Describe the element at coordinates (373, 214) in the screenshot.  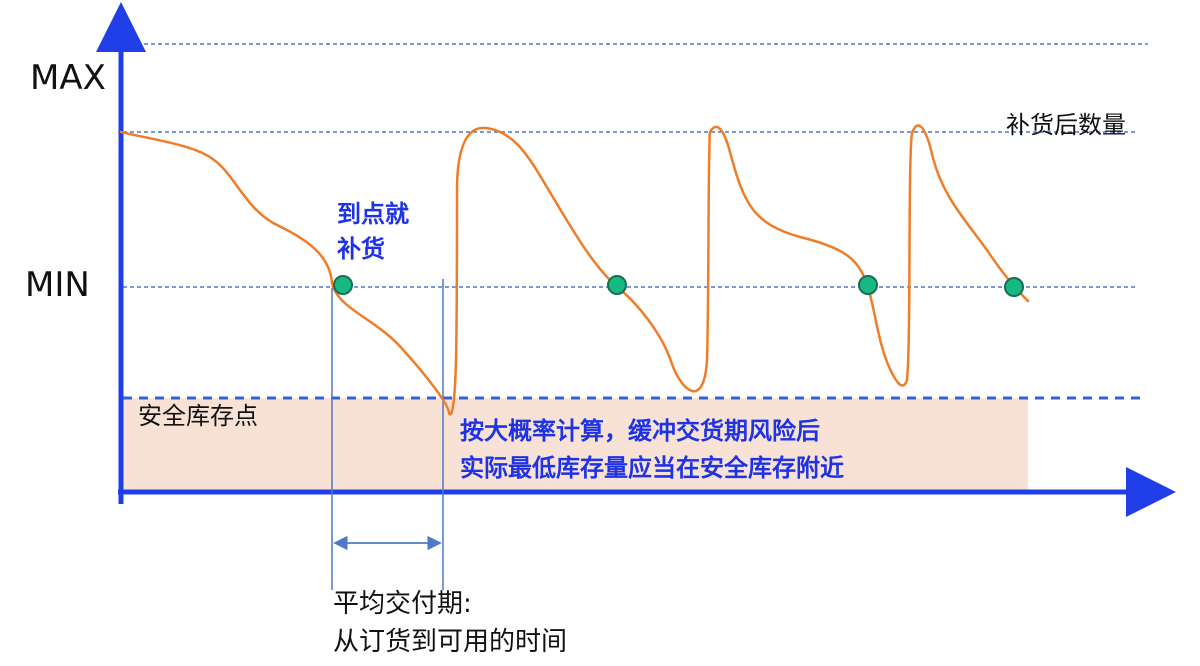
I see `reorder-point-label-line-1: 到点就` at that location.